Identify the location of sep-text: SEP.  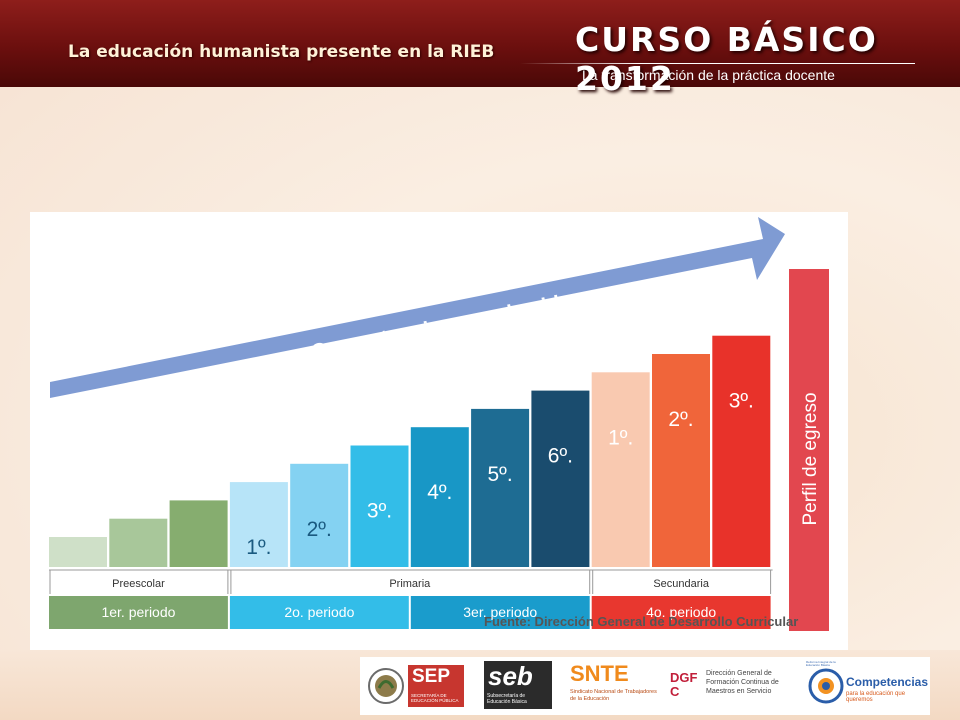
(431, 676).